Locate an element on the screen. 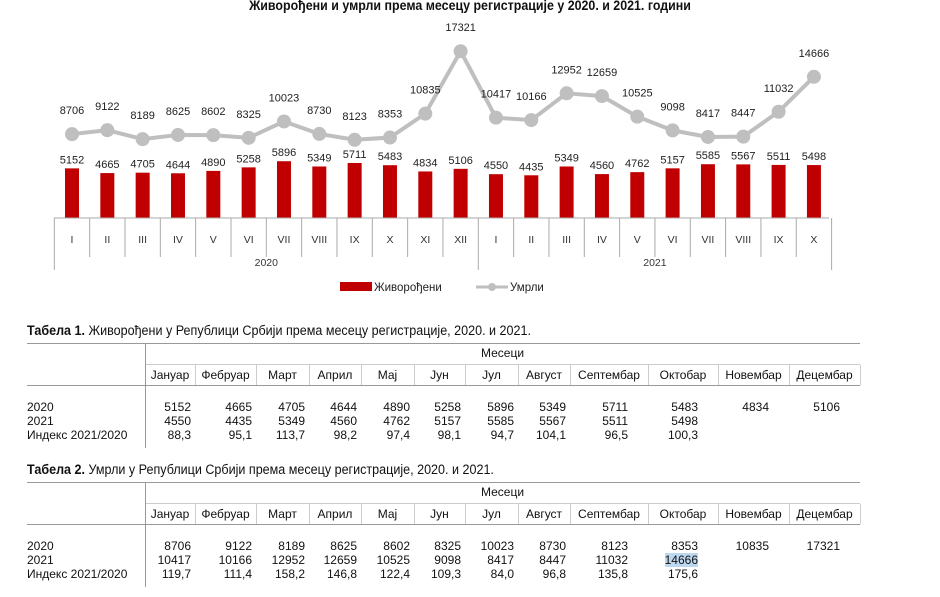 This screenshot has height=597, width=940. table-cell: 5711 is located at coordinates (615, 407).